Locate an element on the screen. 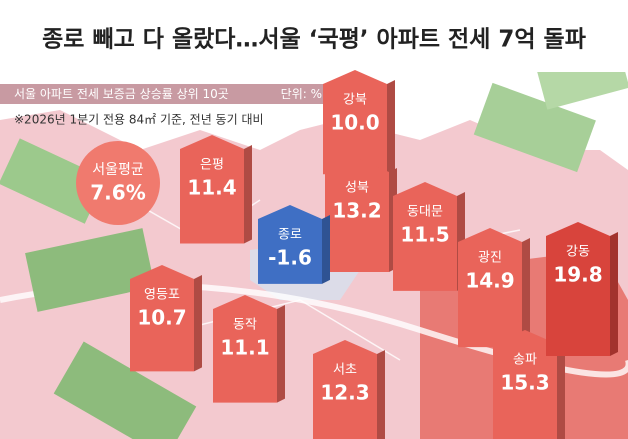 The height and width of the screenshot is (439, 628). value-label: 12.3 is located at coordinates (344, 393).